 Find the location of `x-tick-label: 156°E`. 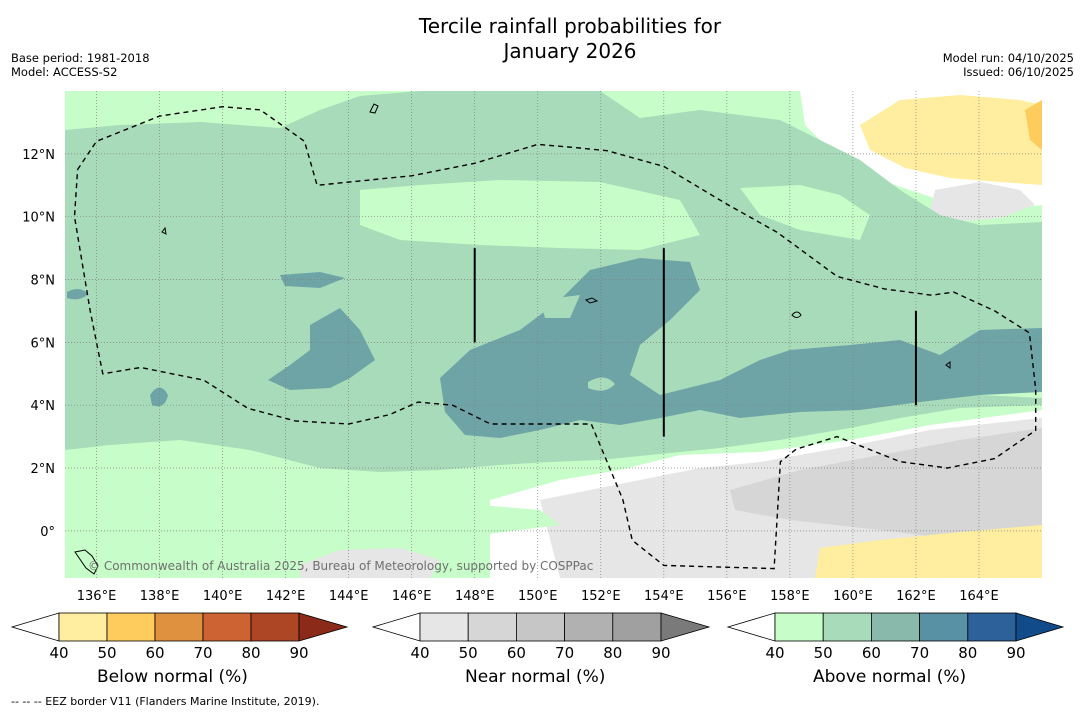

x-tick-label: 156°E is located at coordinates (727, 596).